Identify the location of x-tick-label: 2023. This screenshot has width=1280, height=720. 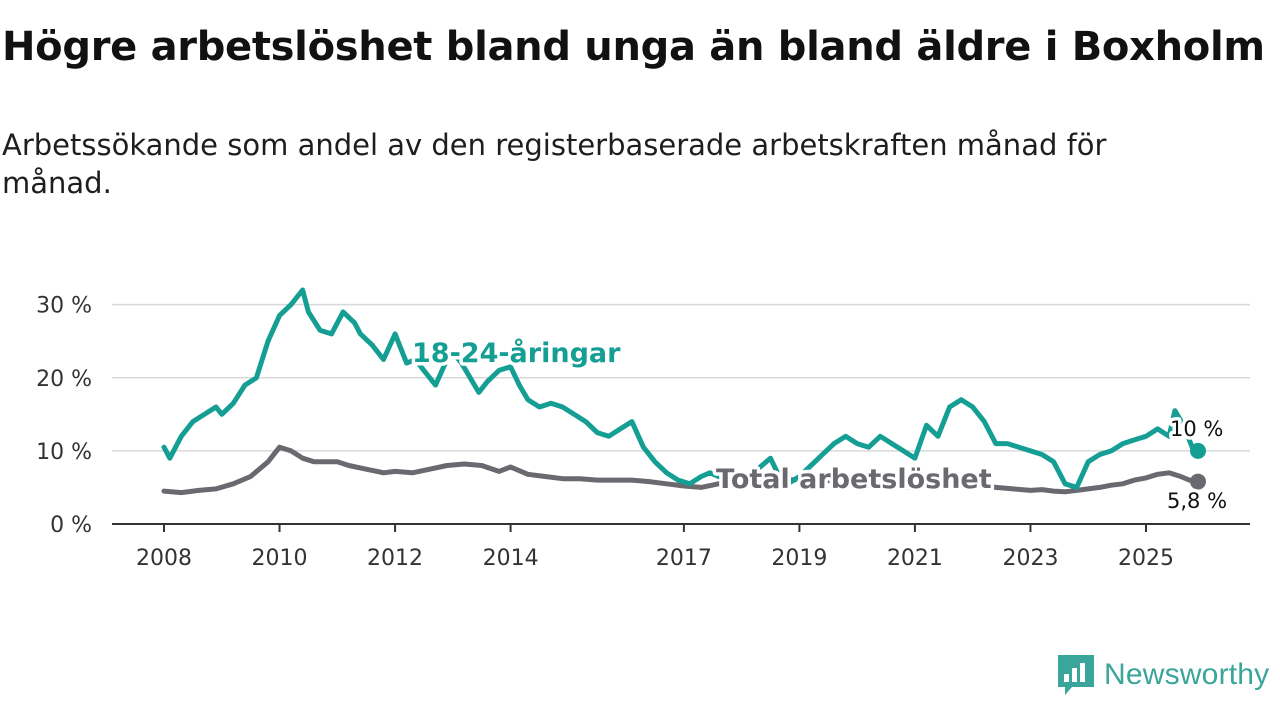
(1030, 558).